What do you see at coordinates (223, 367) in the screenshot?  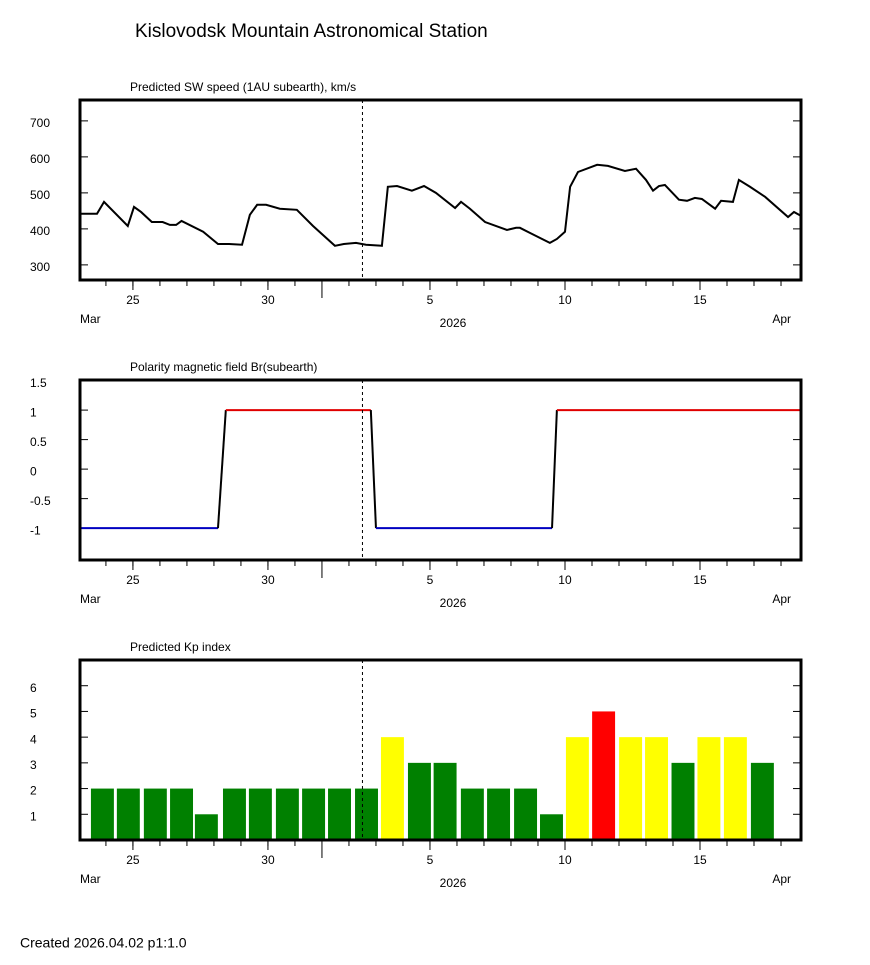 I see `panel-title: Polarity magnetic field Br(subearth)` at bounding box center [223, 367].